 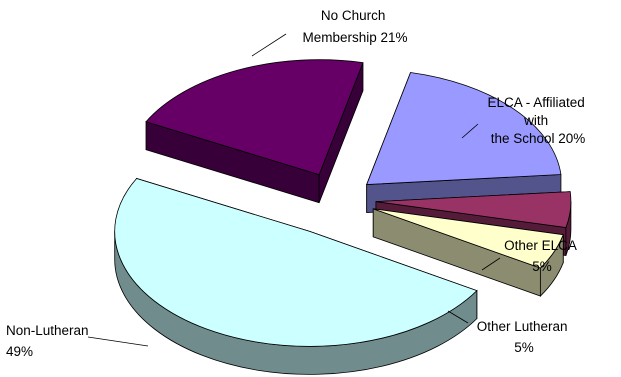 What do you see at coordinates (458, 317) in the screenshot?
I see `leader-other-lutheran` at bounding box center [458, 317].